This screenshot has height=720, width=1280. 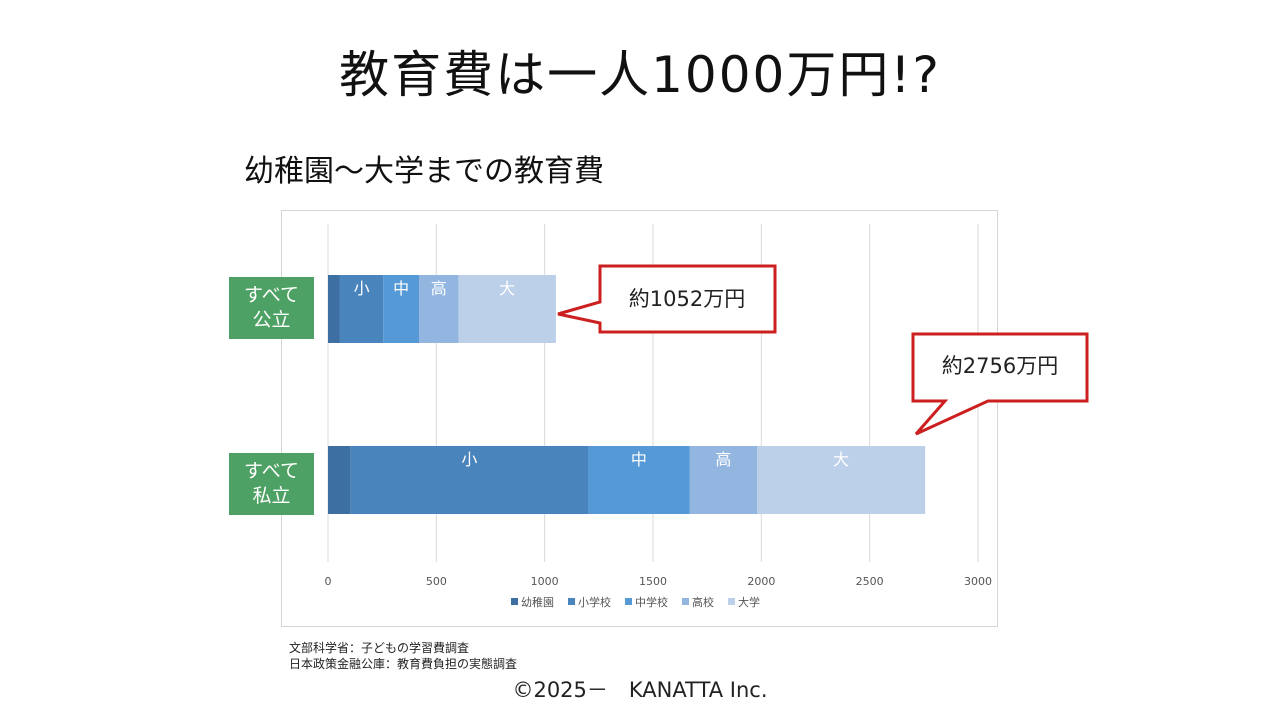 What do you see at coordinates (653, 581) in the screenshot?
I see `x-tick-label: 1500` at bounding box center [653, 581].